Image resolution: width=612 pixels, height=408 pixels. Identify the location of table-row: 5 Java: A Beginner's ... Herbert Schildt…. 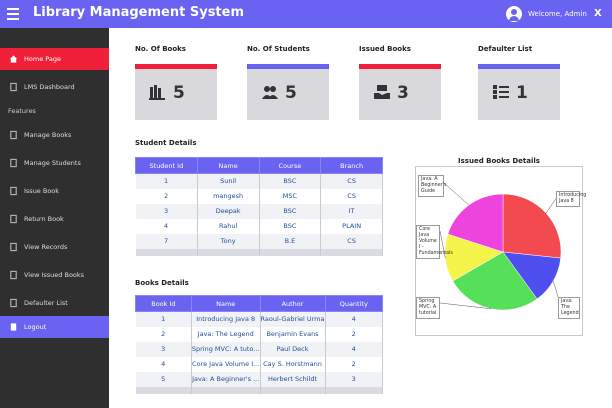
(259, 379).